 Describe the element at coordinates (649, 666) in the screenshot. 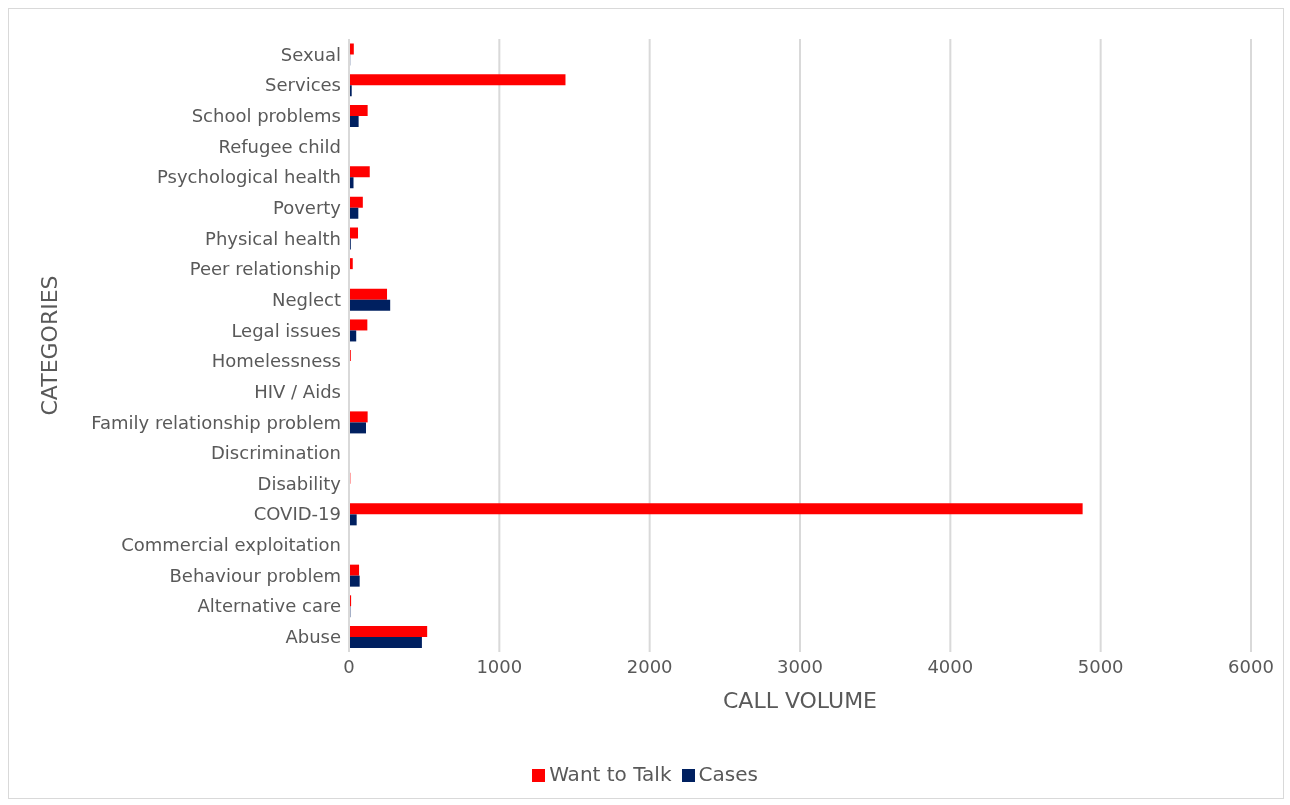

I see `x-tick-label: 2000` at that location.